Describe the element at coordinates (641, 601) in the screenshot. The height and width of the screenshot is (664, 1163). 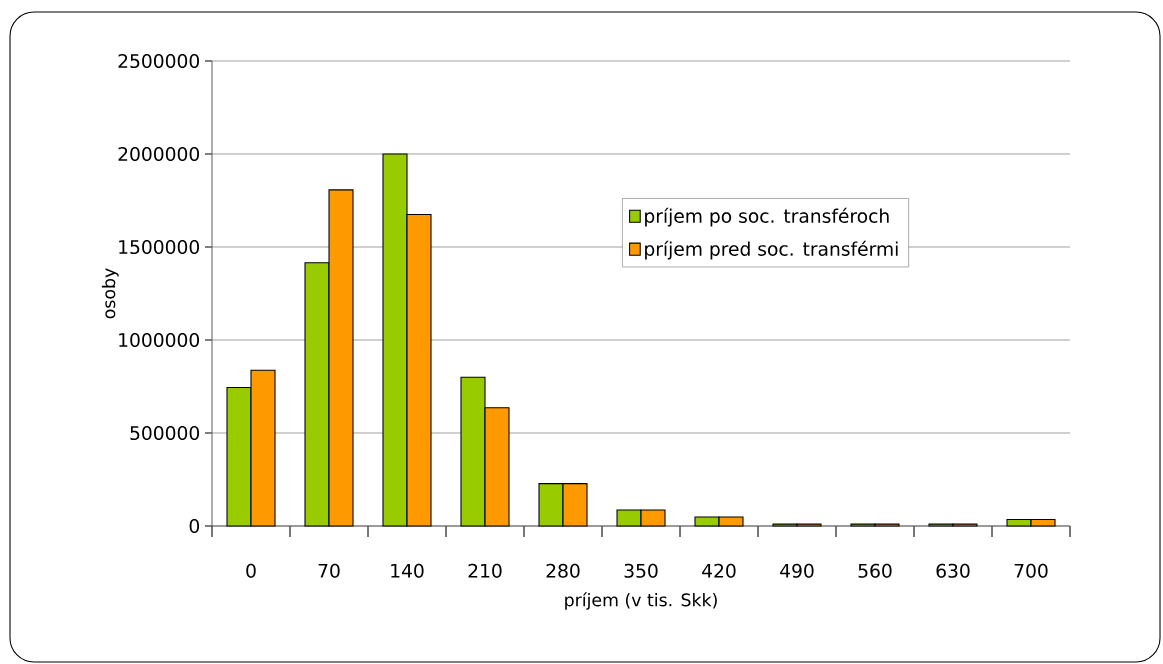
I see `x-axis-title: príjem (v tis. Skk)` at that location.